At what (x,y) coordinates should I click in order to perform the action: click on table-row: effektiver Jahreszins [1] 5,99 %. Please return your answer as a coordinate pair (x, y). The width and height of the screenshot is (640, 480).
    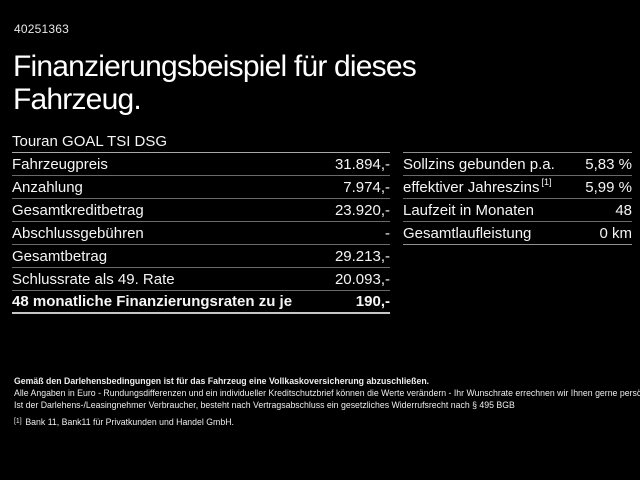
    Looking at the image, I should click on (517, 187).